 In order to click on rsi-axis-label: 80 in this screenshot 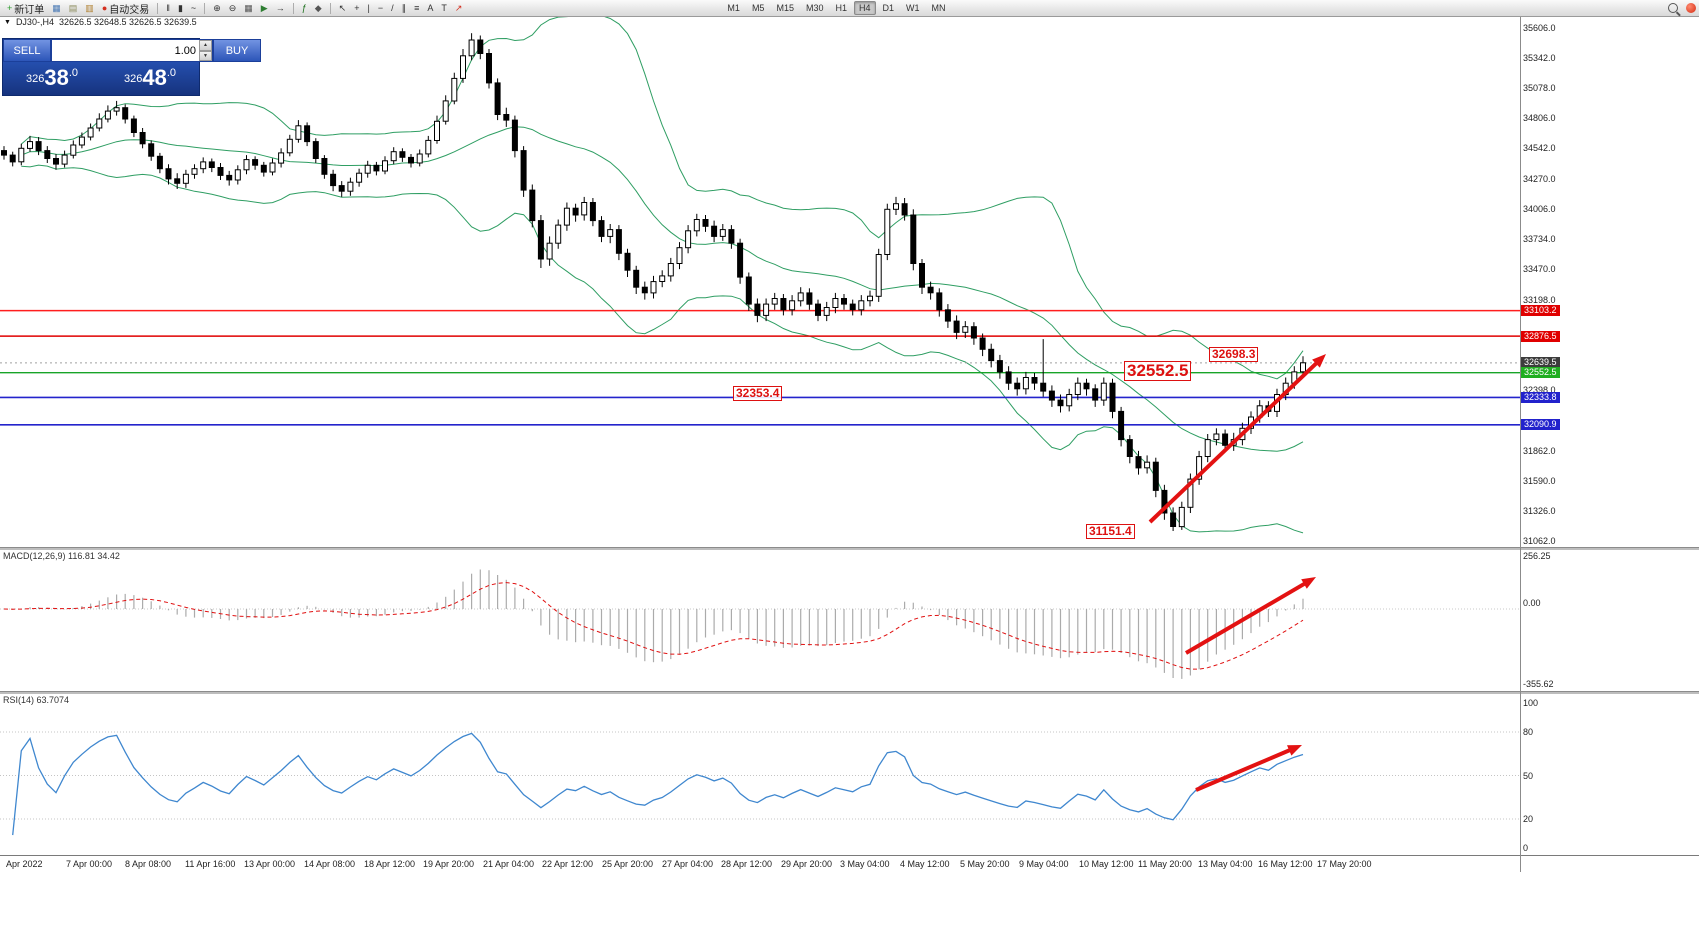, I will do `click(1528, 732)`.